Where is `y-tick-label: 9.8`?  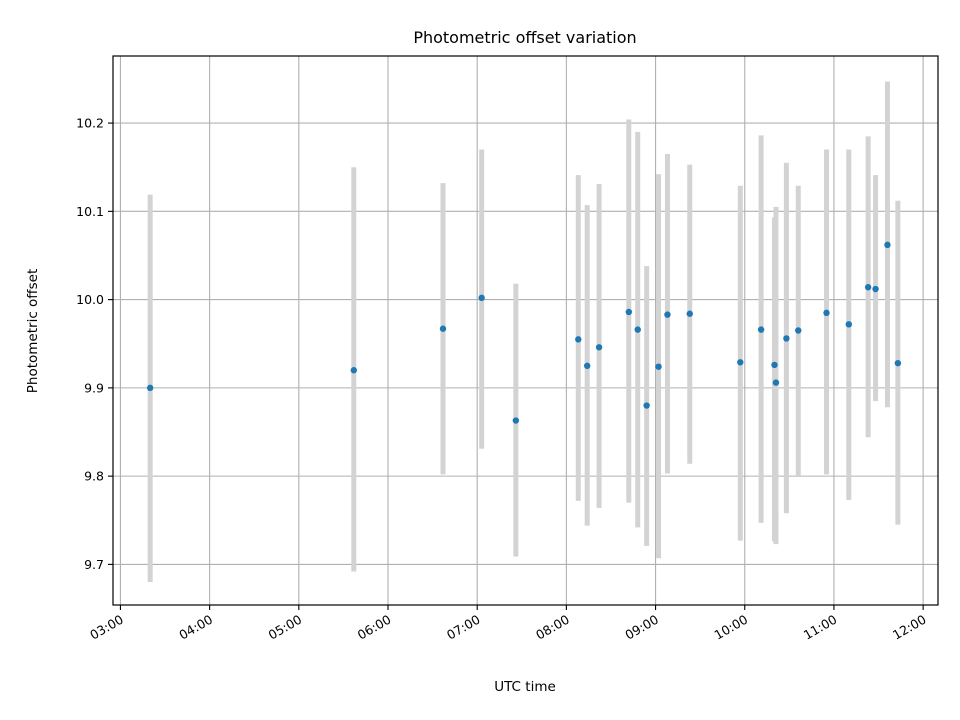
y-tick-label: 9.8 is located at coordinates (94, 476).